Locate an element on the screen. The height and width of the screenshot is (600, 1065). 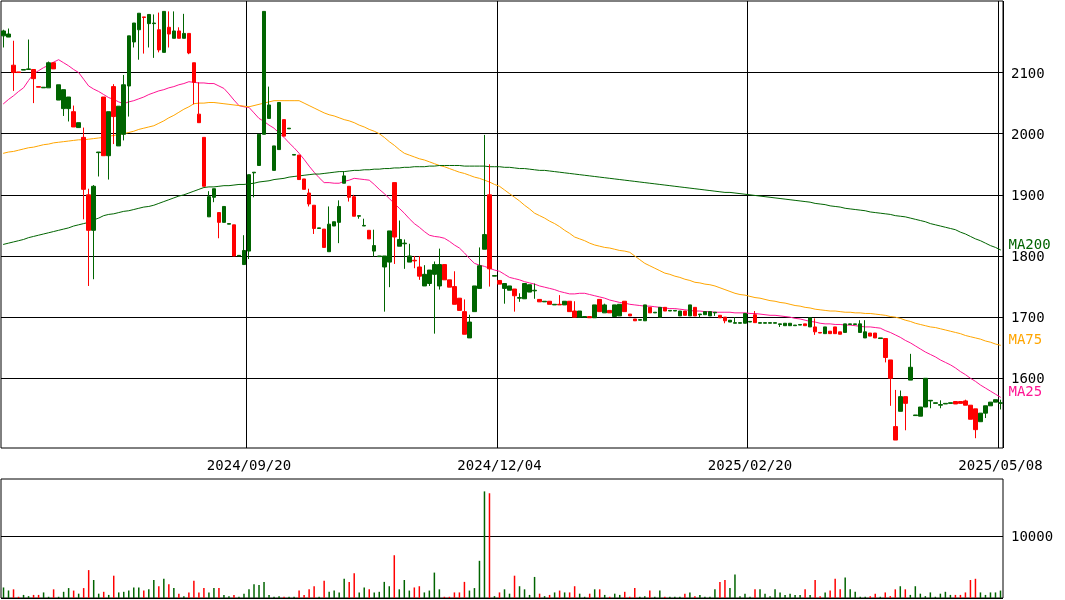
series-label: MA75 is located at coordinates (1025, 339).